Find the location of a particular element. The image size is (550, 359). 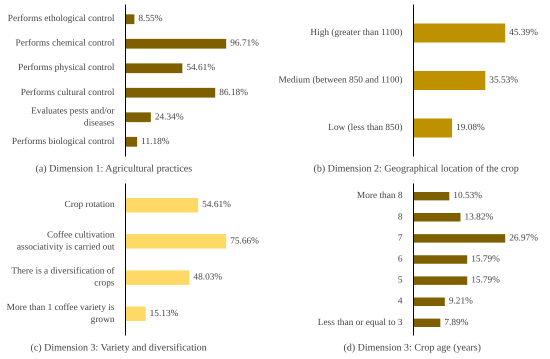

text: (d) Dimension 3: Crop age (years) is located at coordinates (412, 348).